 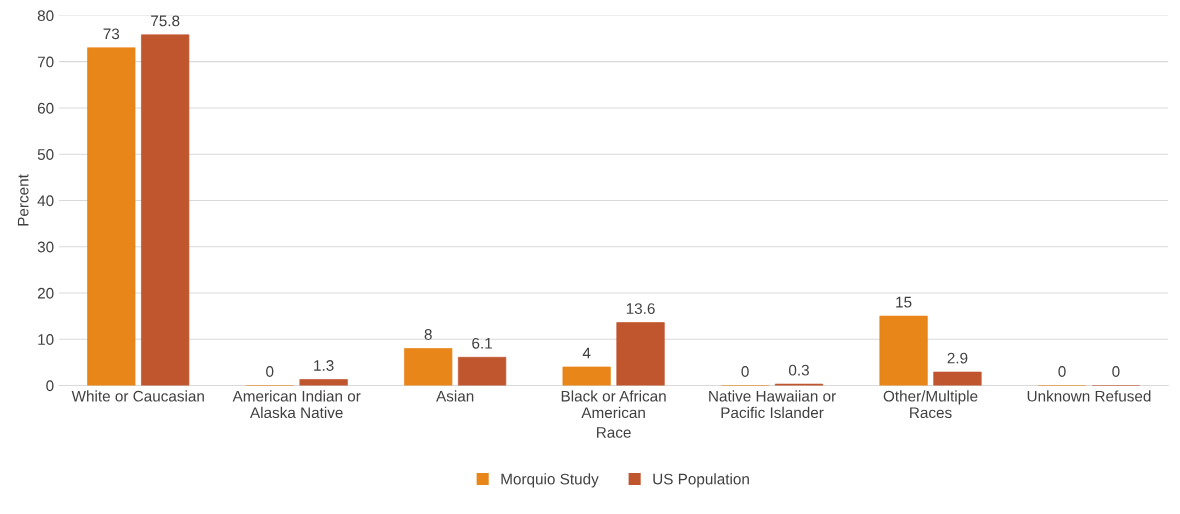 What do you see at coordinates (798, 370) in the screenshot?
I see `data-label: 0.3` at bounding box center [798, 370].